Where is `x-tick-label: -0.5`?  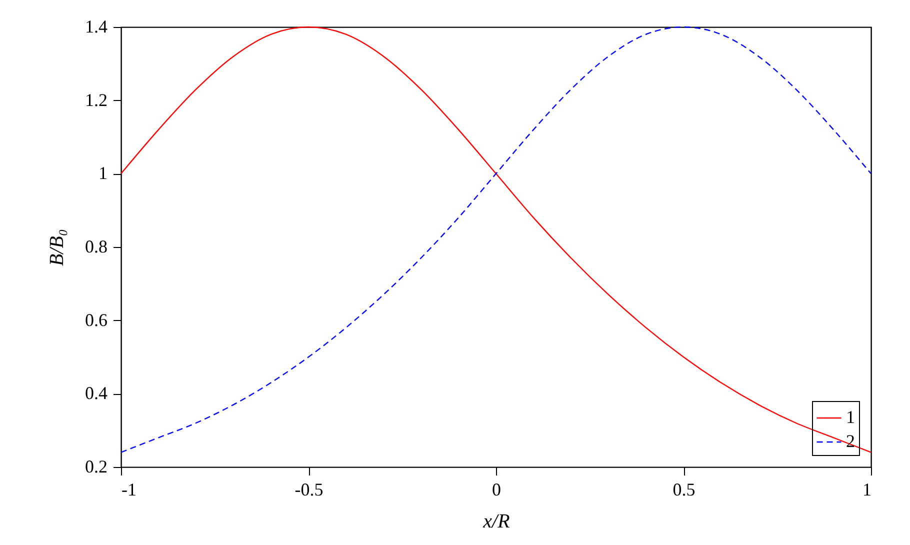 x-tick-label: -0.5 is located at coordinates (309, 490).